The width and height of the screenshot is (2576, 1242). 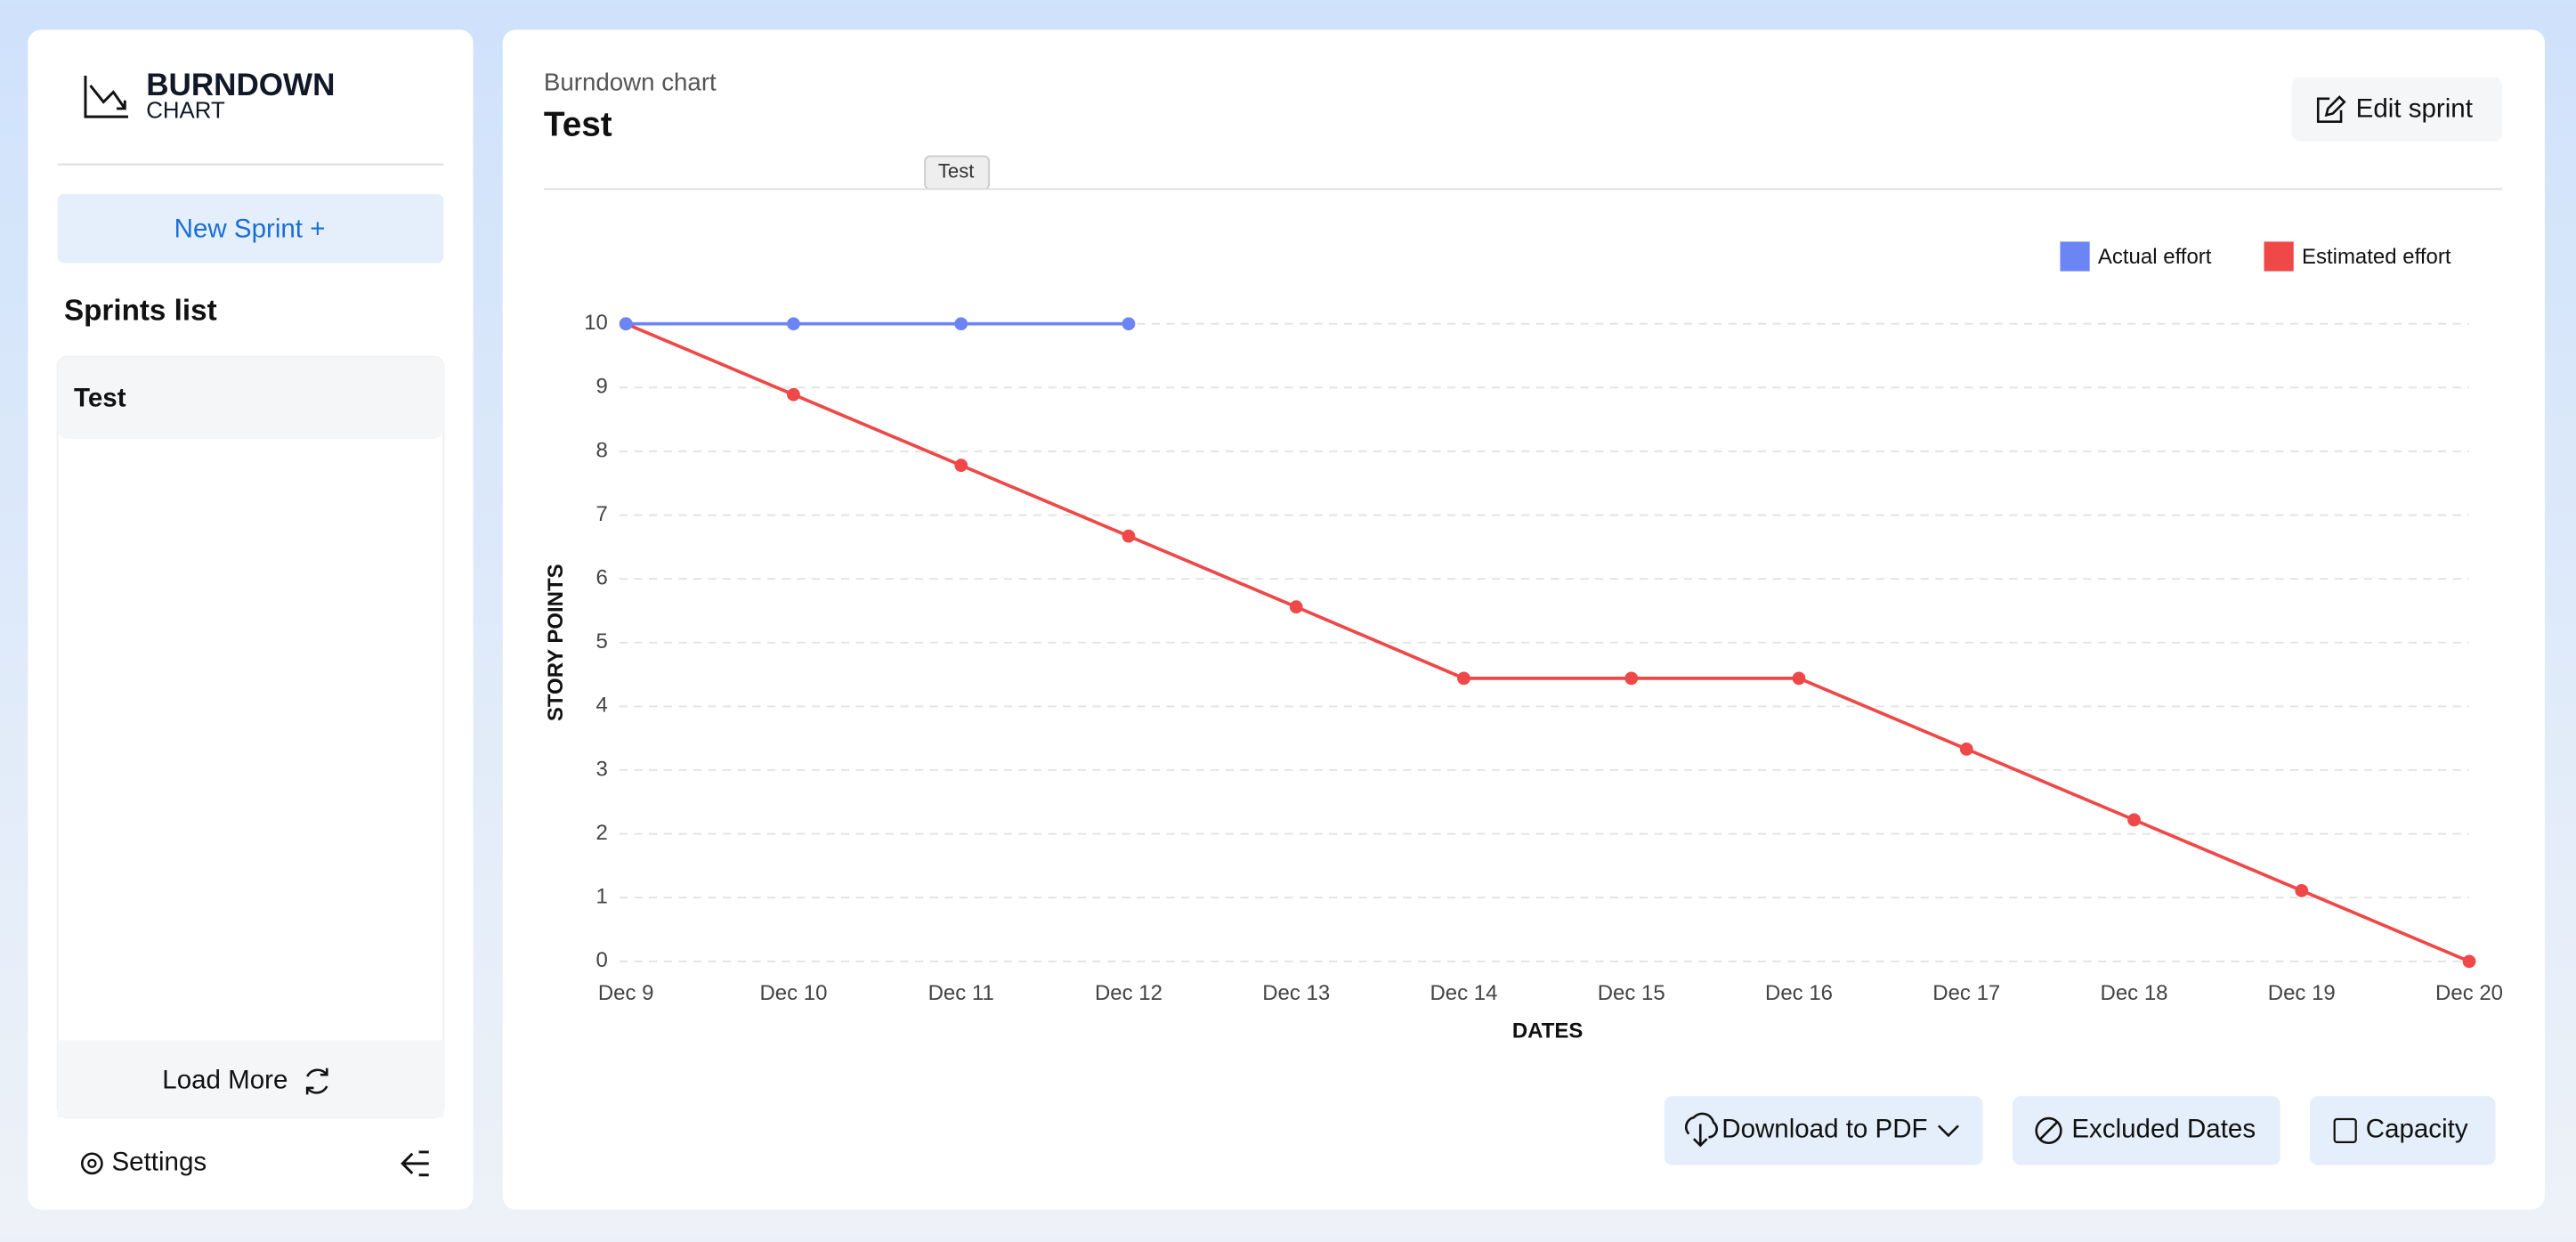 What do you see at coordinates (2163, 1130) in the screenshot?
I see `excluded-dates-label: Excluded Dates` at bounding box center [2163, 1130].